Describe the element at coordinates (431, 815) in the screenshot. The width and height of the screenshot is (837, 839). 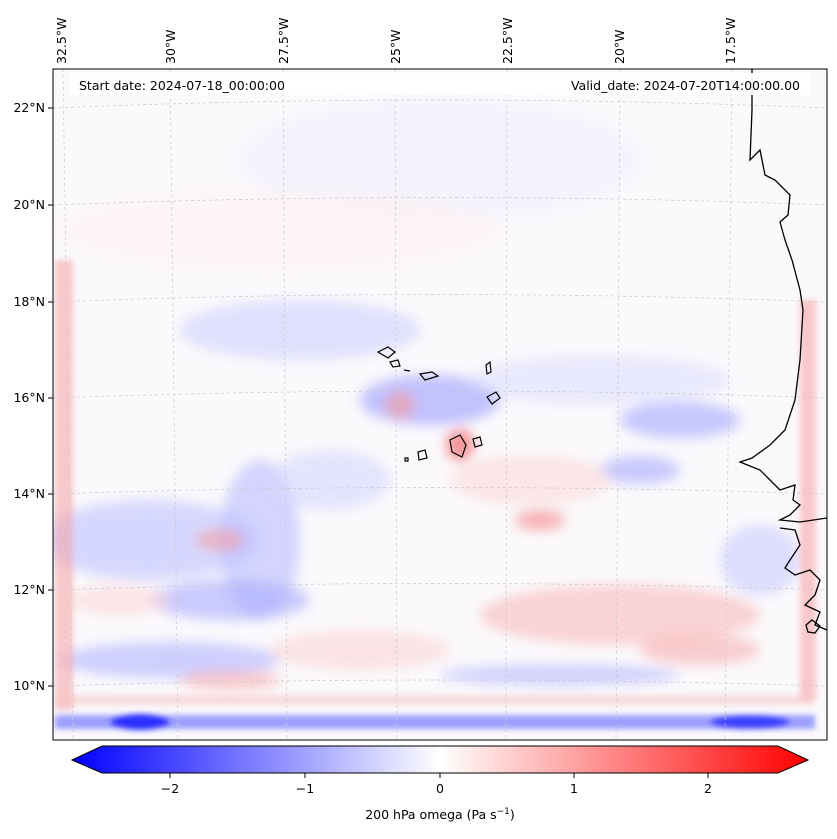
I see `colorbar-label-prefix: 200 hPa omega (Pa s` at that location.